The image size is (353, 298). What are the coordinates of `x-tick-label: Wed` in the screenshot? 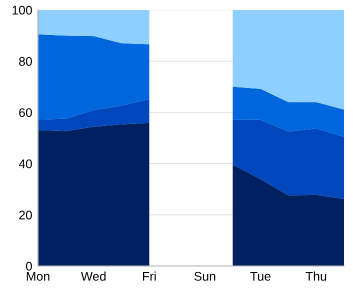 It's located at (93, 276).